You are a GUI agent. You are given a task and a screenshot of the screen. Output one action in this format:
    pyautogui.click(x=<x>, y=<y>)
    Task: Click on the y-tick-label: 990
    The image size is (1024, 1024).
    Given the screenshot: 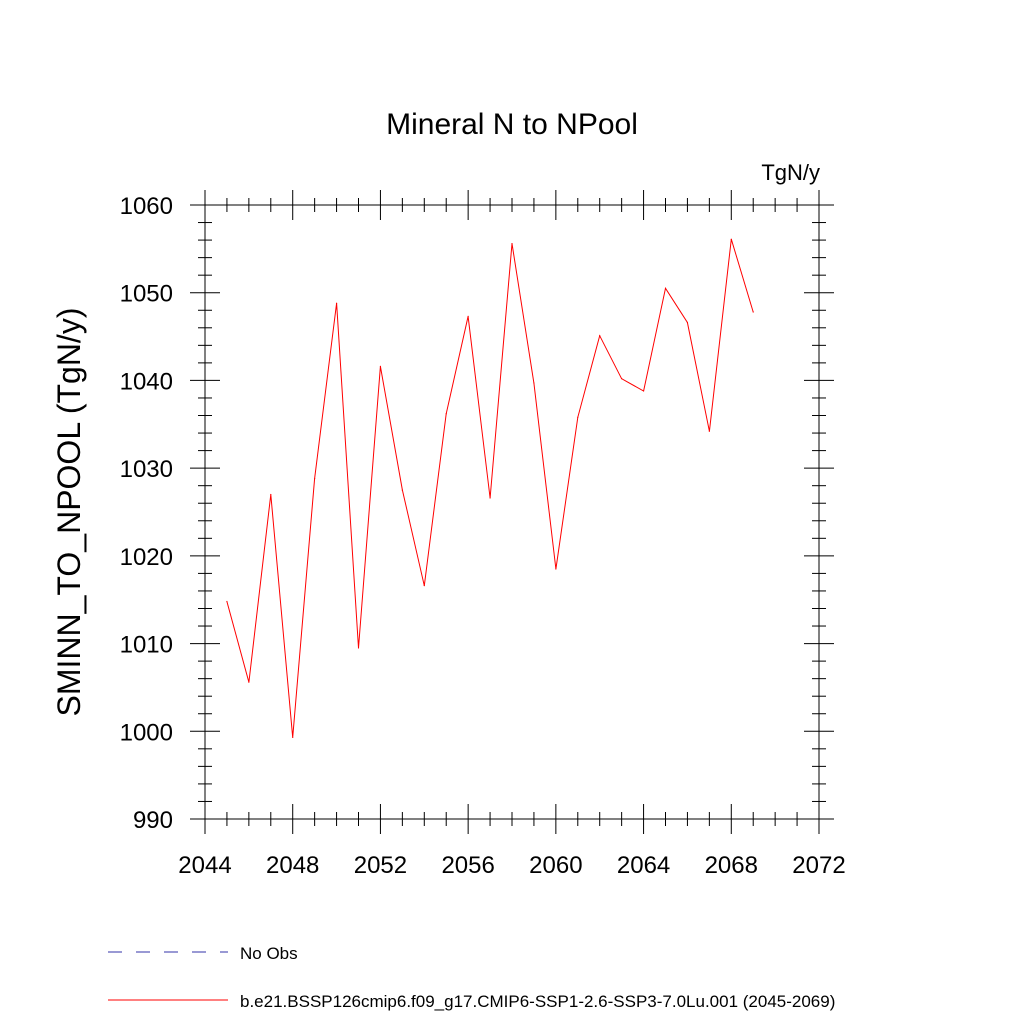 What is the action you would take?
    pyautogui.click(x=153, y=820)
    